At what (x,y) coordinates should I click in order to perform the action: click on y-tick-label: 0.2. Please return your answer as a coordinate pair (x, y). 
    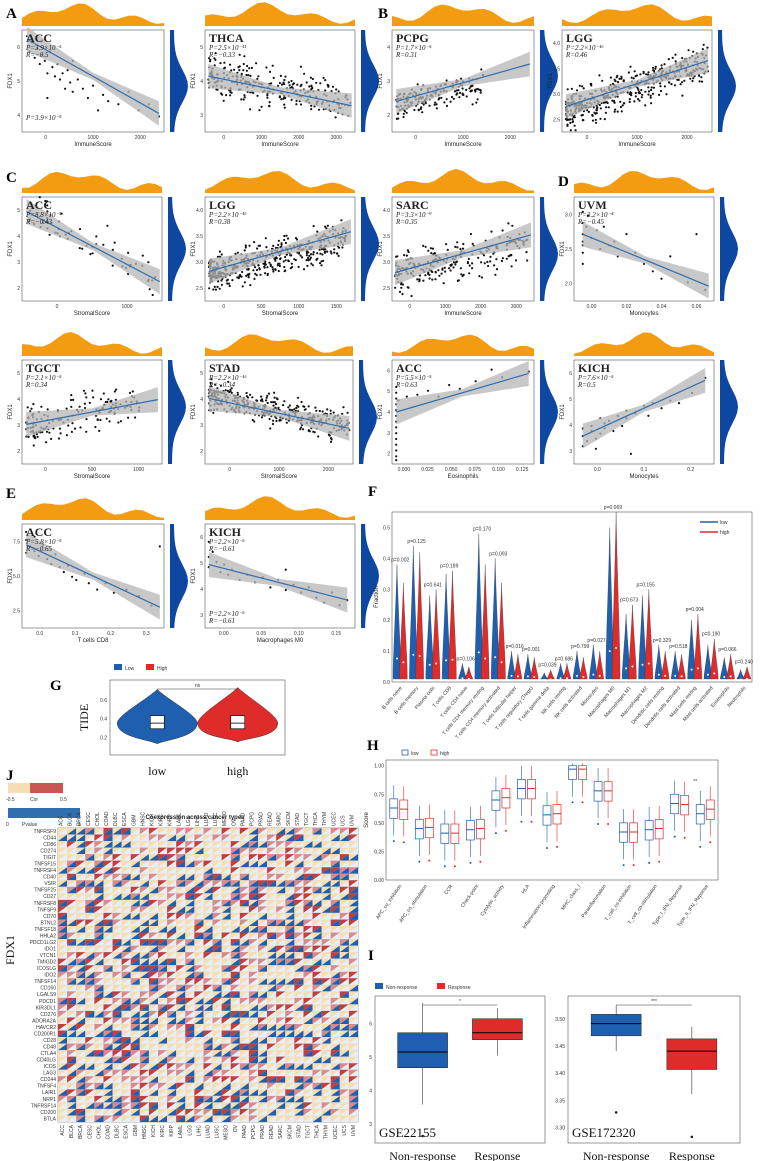
    Looking at the image, I should click on (386, 621).